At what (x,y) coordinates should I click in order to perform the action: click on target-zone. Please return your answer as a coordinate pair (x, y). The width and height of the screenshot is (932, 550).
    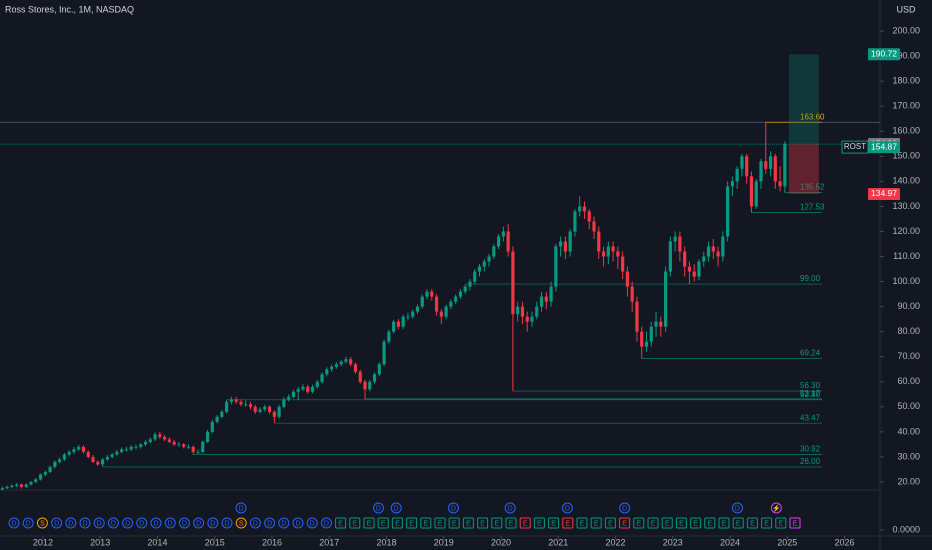
    Looking at the image, I should click on (803, 99).